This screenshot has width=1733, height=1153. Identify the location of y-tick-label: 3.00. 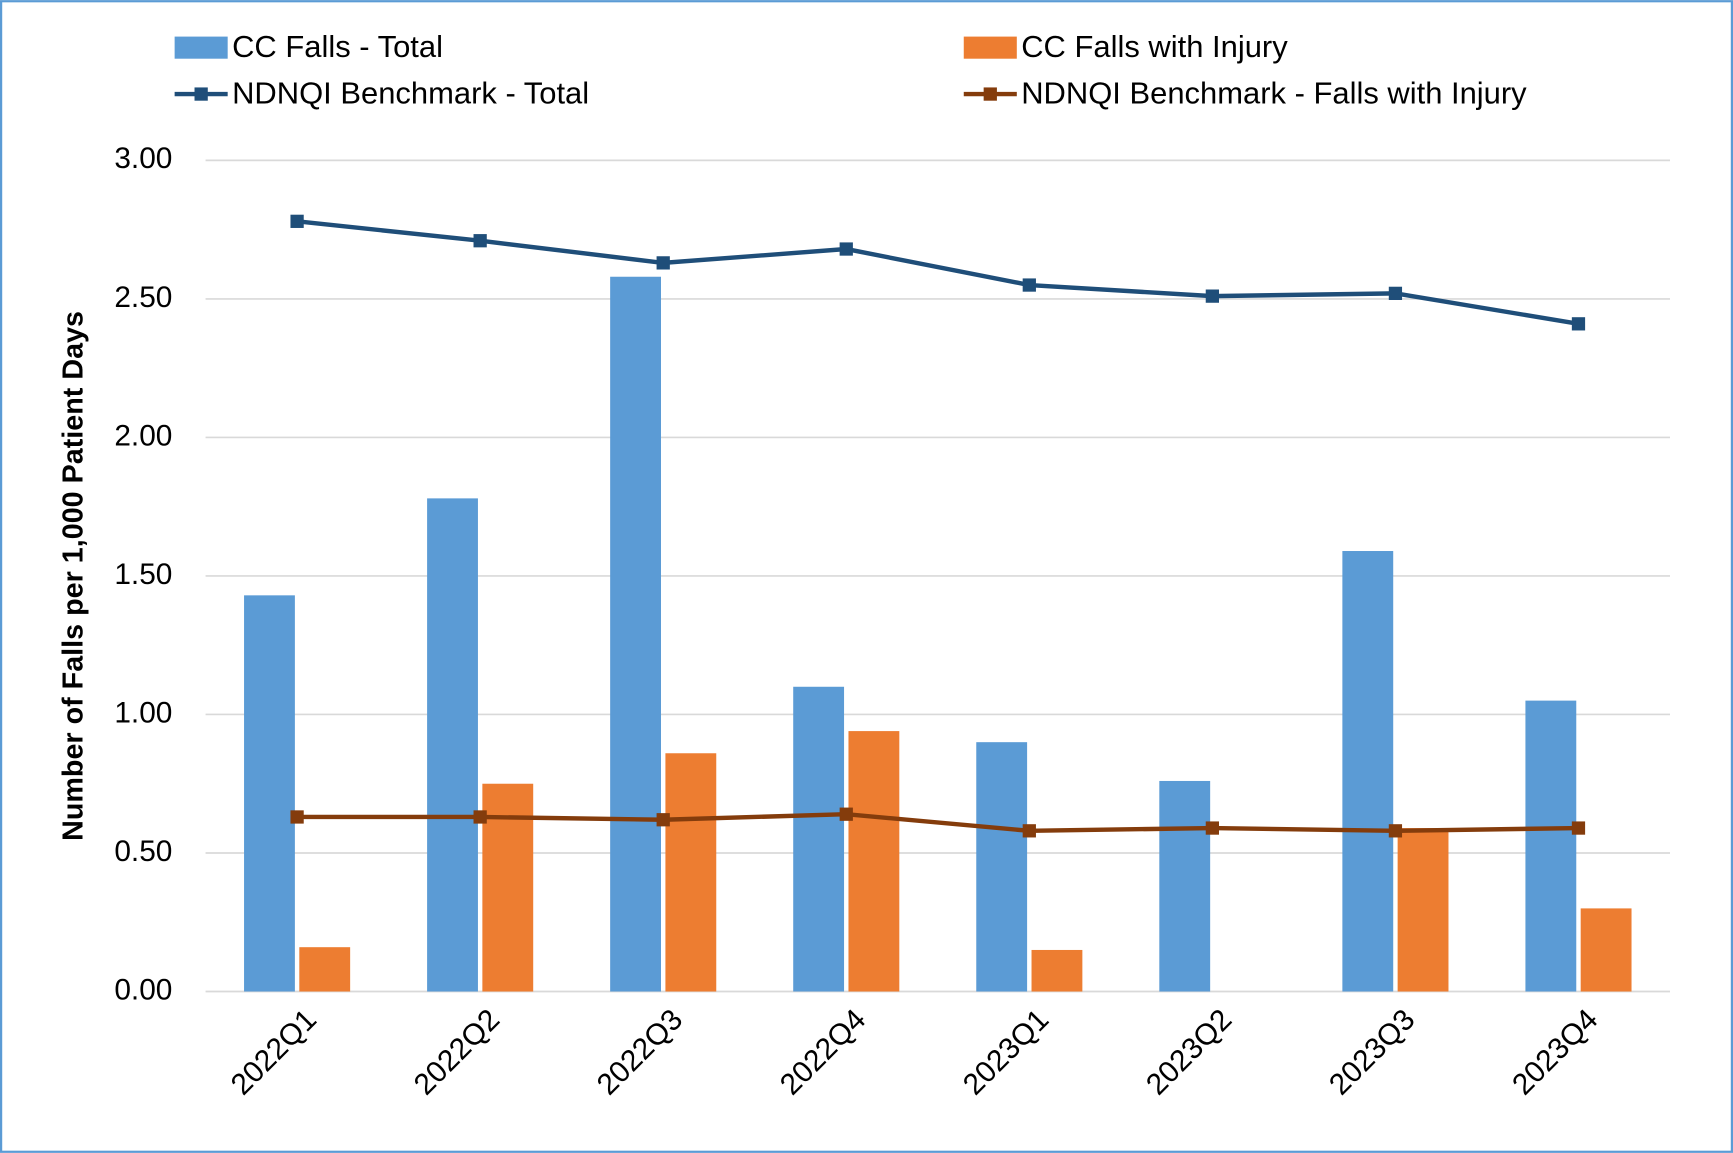
(143, 158).